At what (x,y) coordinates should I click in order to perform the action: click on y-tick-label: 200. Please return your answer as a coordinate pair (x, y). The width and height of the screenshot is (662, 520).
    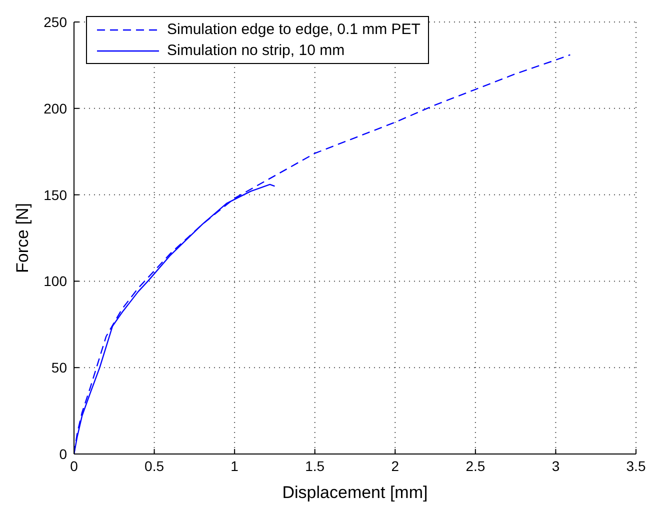
    Looking at the image, I should click on (56, 108).